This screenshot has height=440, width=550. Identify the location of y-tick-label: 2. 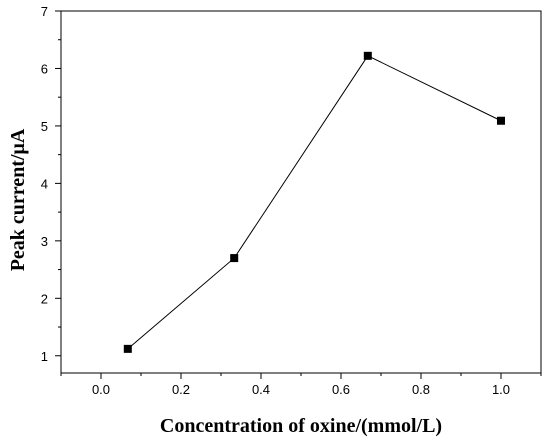
(44, 298).